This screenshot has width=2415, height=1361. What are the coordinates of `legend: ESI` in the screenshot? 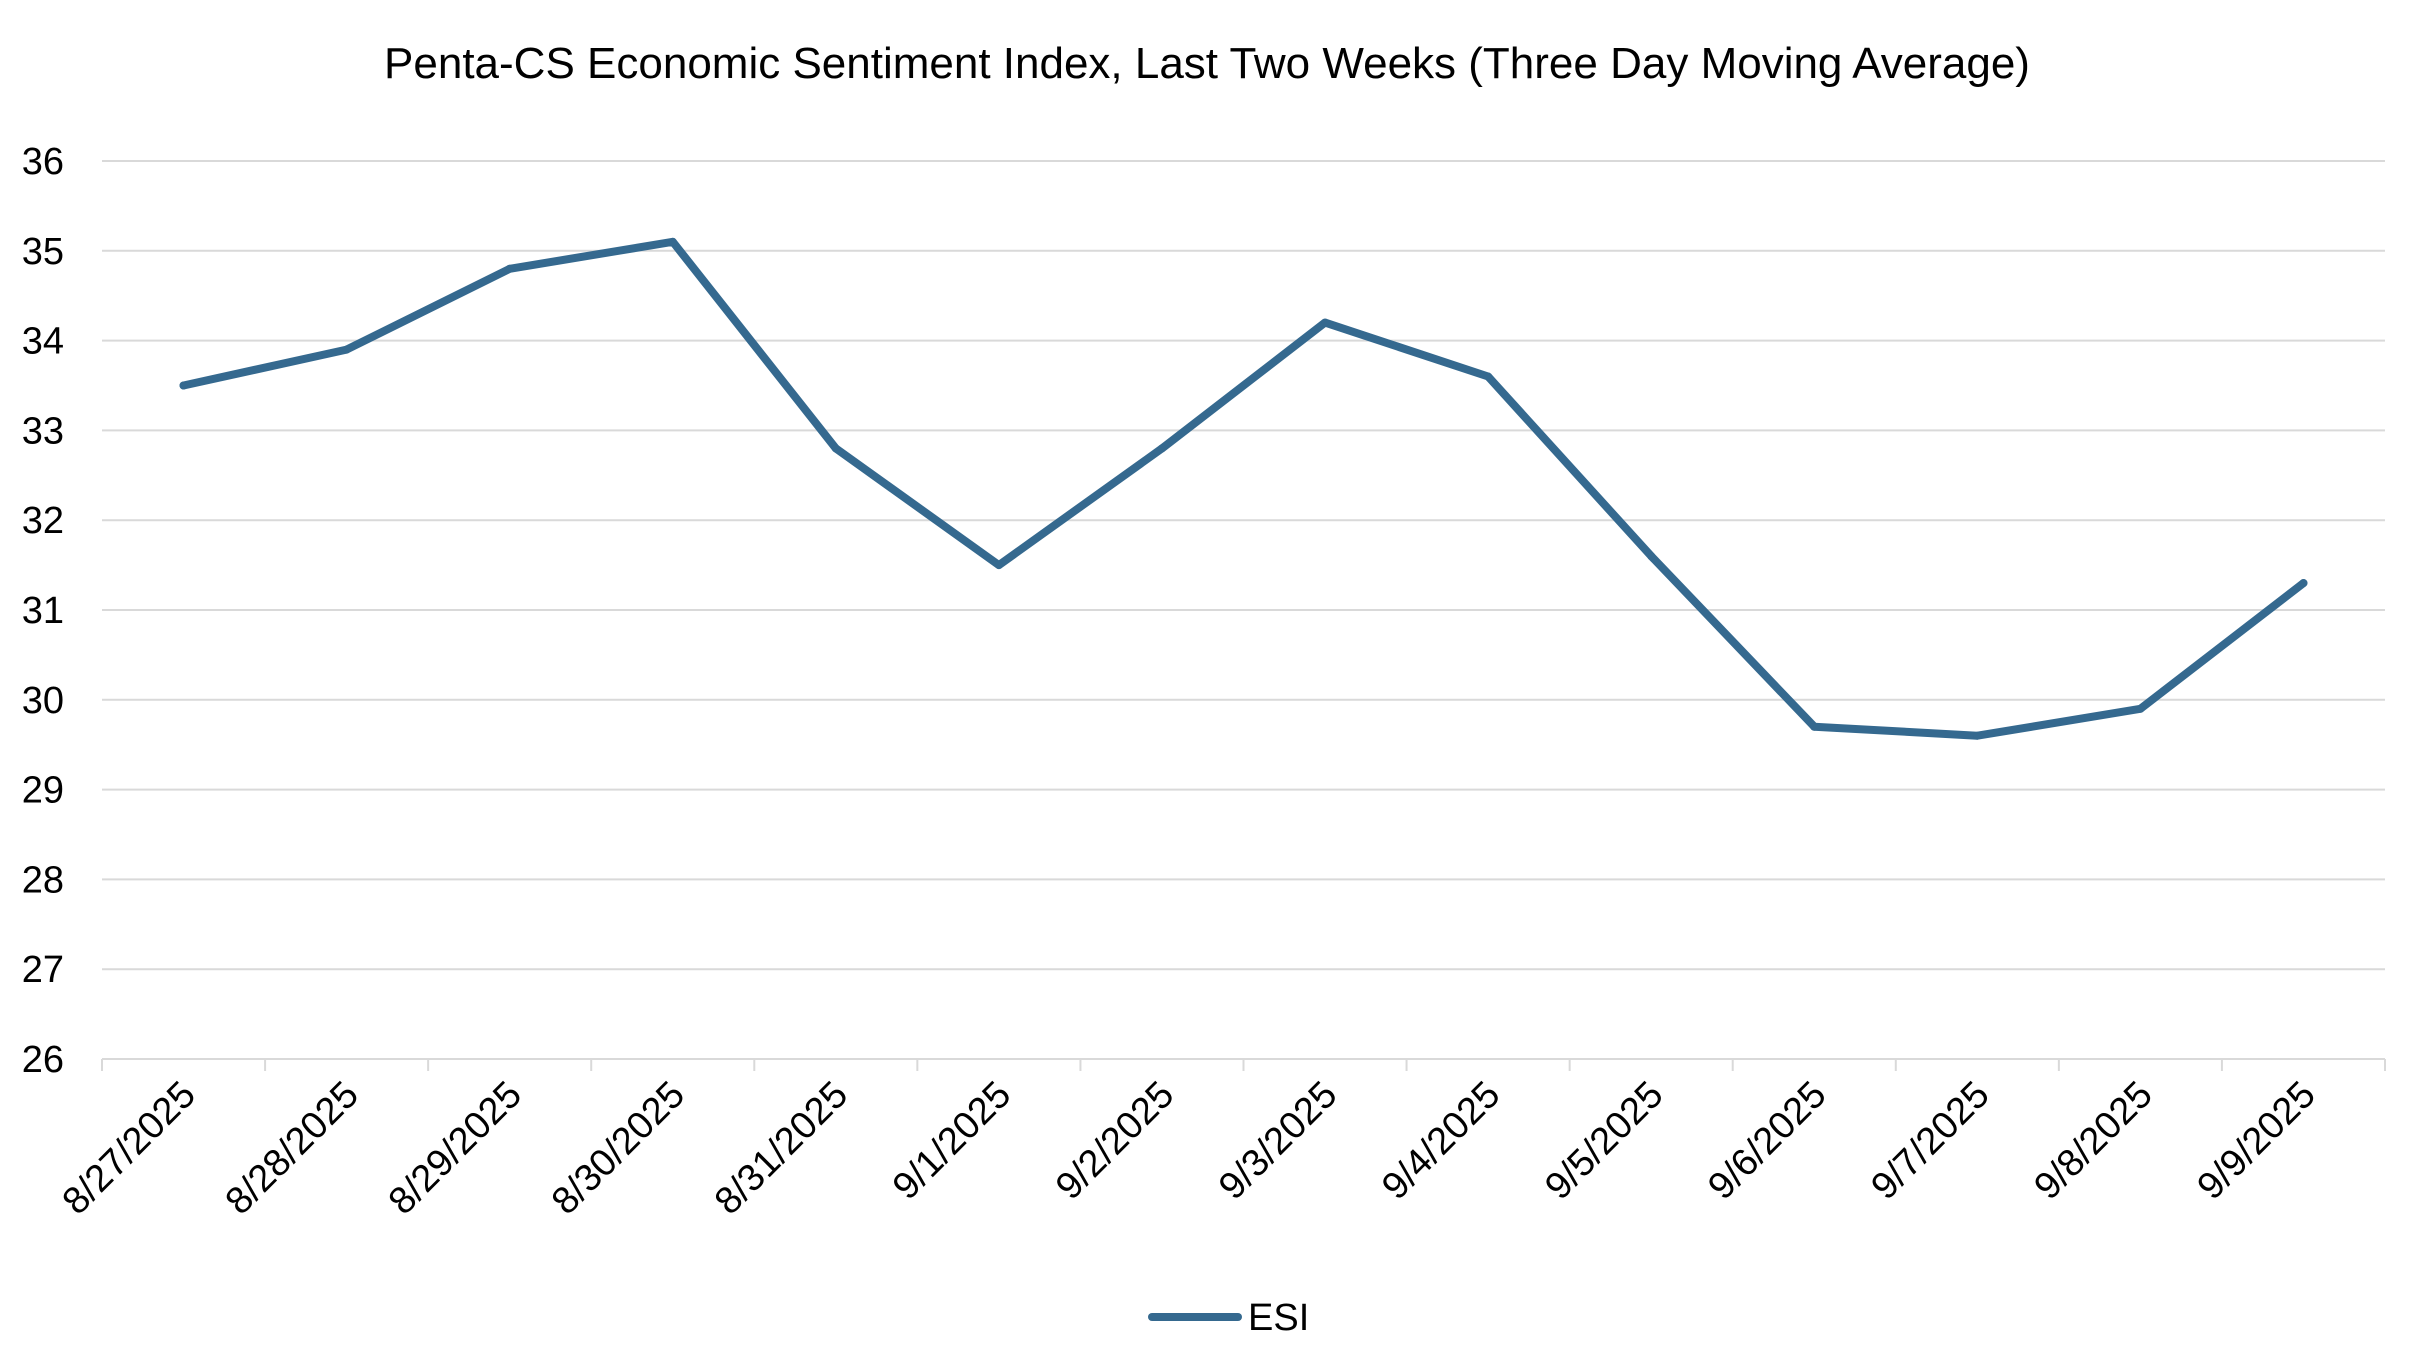 It's located at (1228, 1318).